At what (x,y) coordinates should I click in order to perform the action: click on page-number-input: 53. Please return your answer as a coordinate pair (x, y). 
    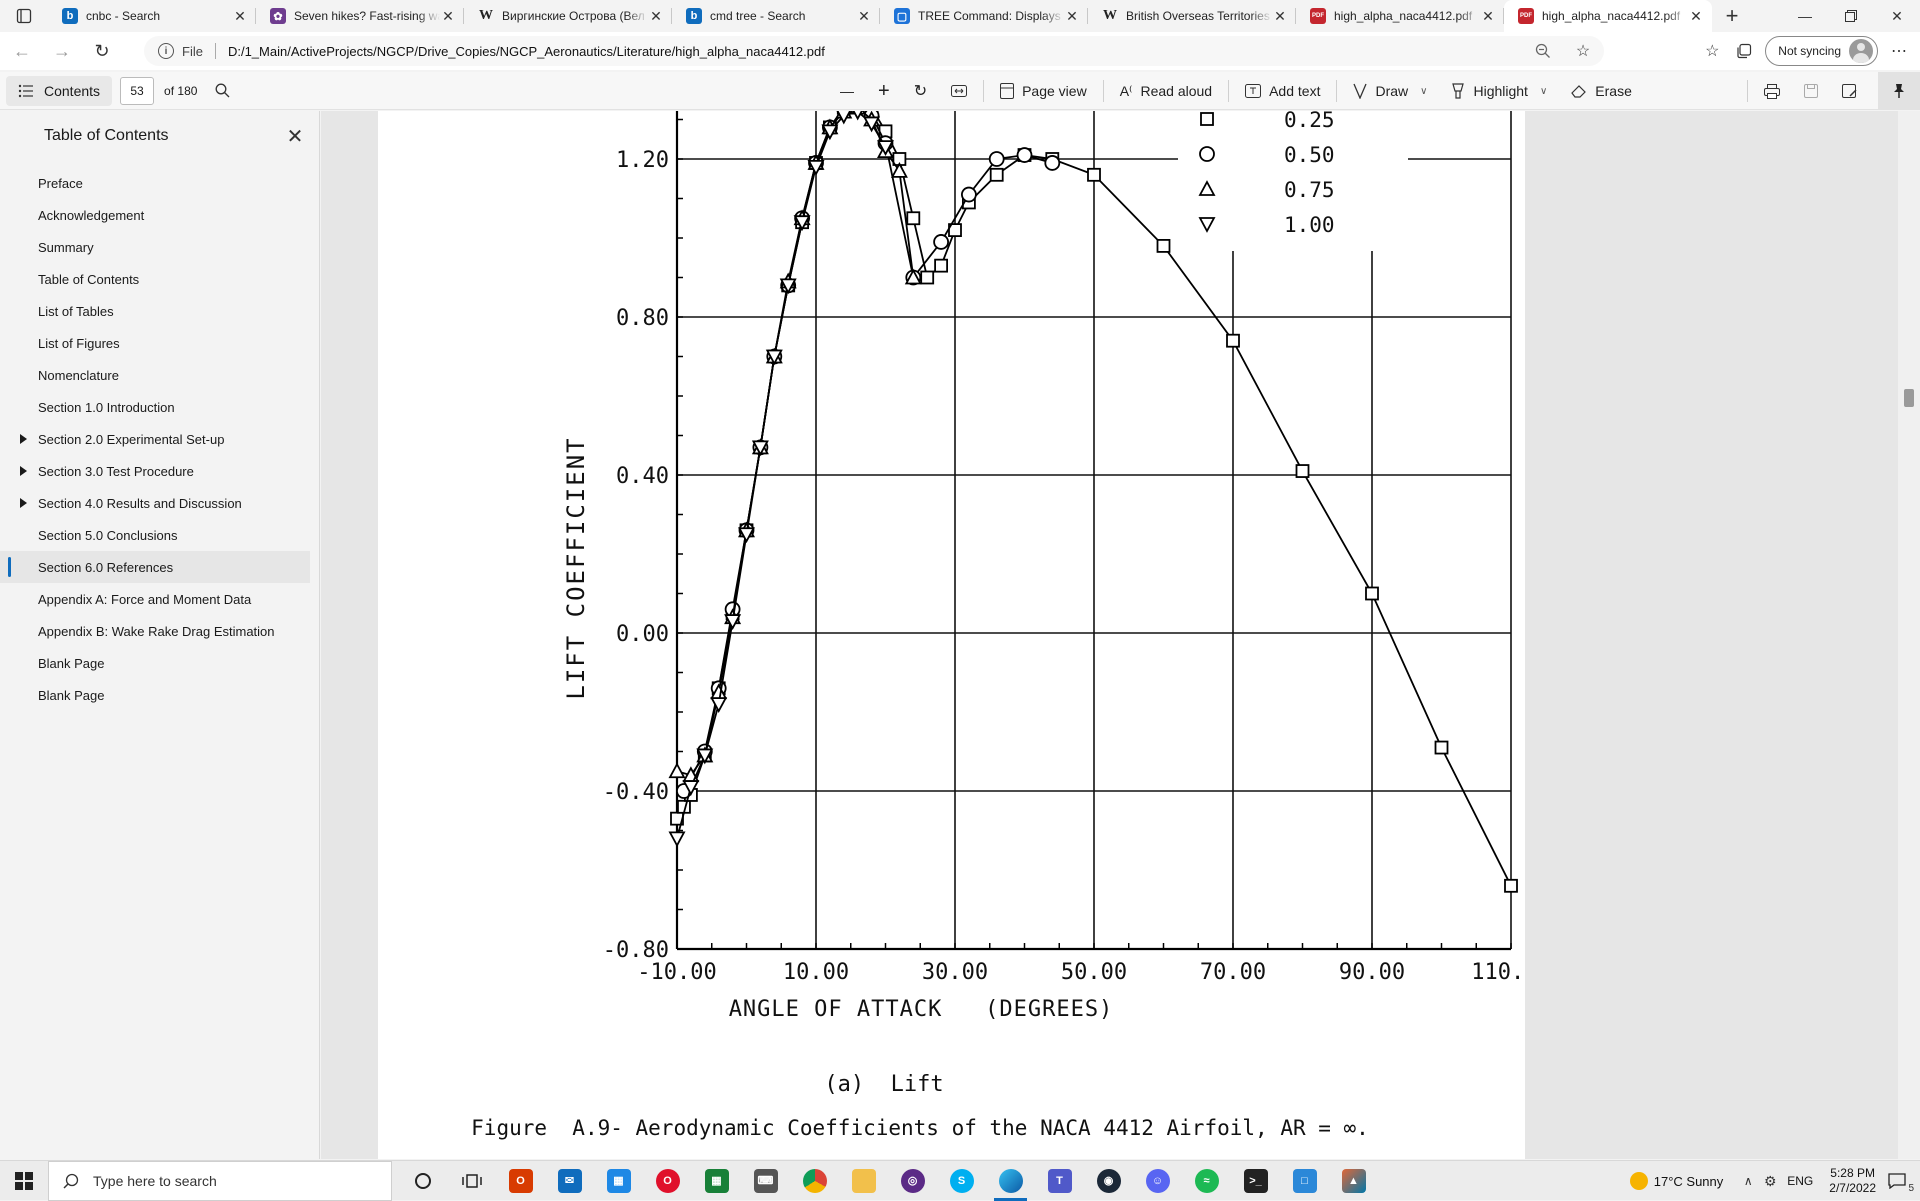
    Looking at the image, I should click on (137, 90).